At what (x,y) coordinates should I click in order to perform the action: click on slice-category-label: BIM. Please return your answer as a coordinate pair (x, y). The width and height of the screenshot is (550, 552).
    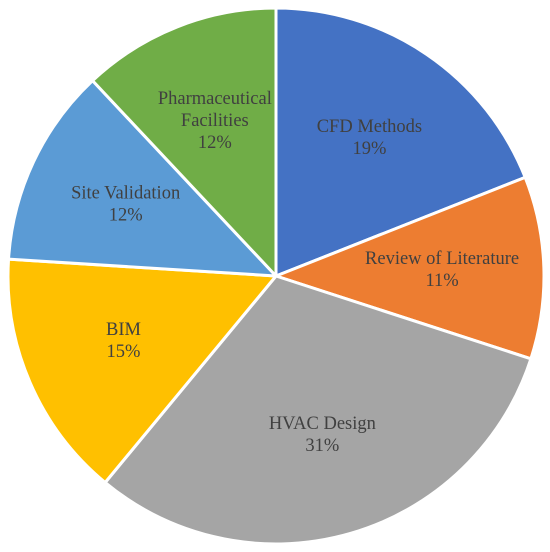
    Looking at the image, I should click on (123, 330).